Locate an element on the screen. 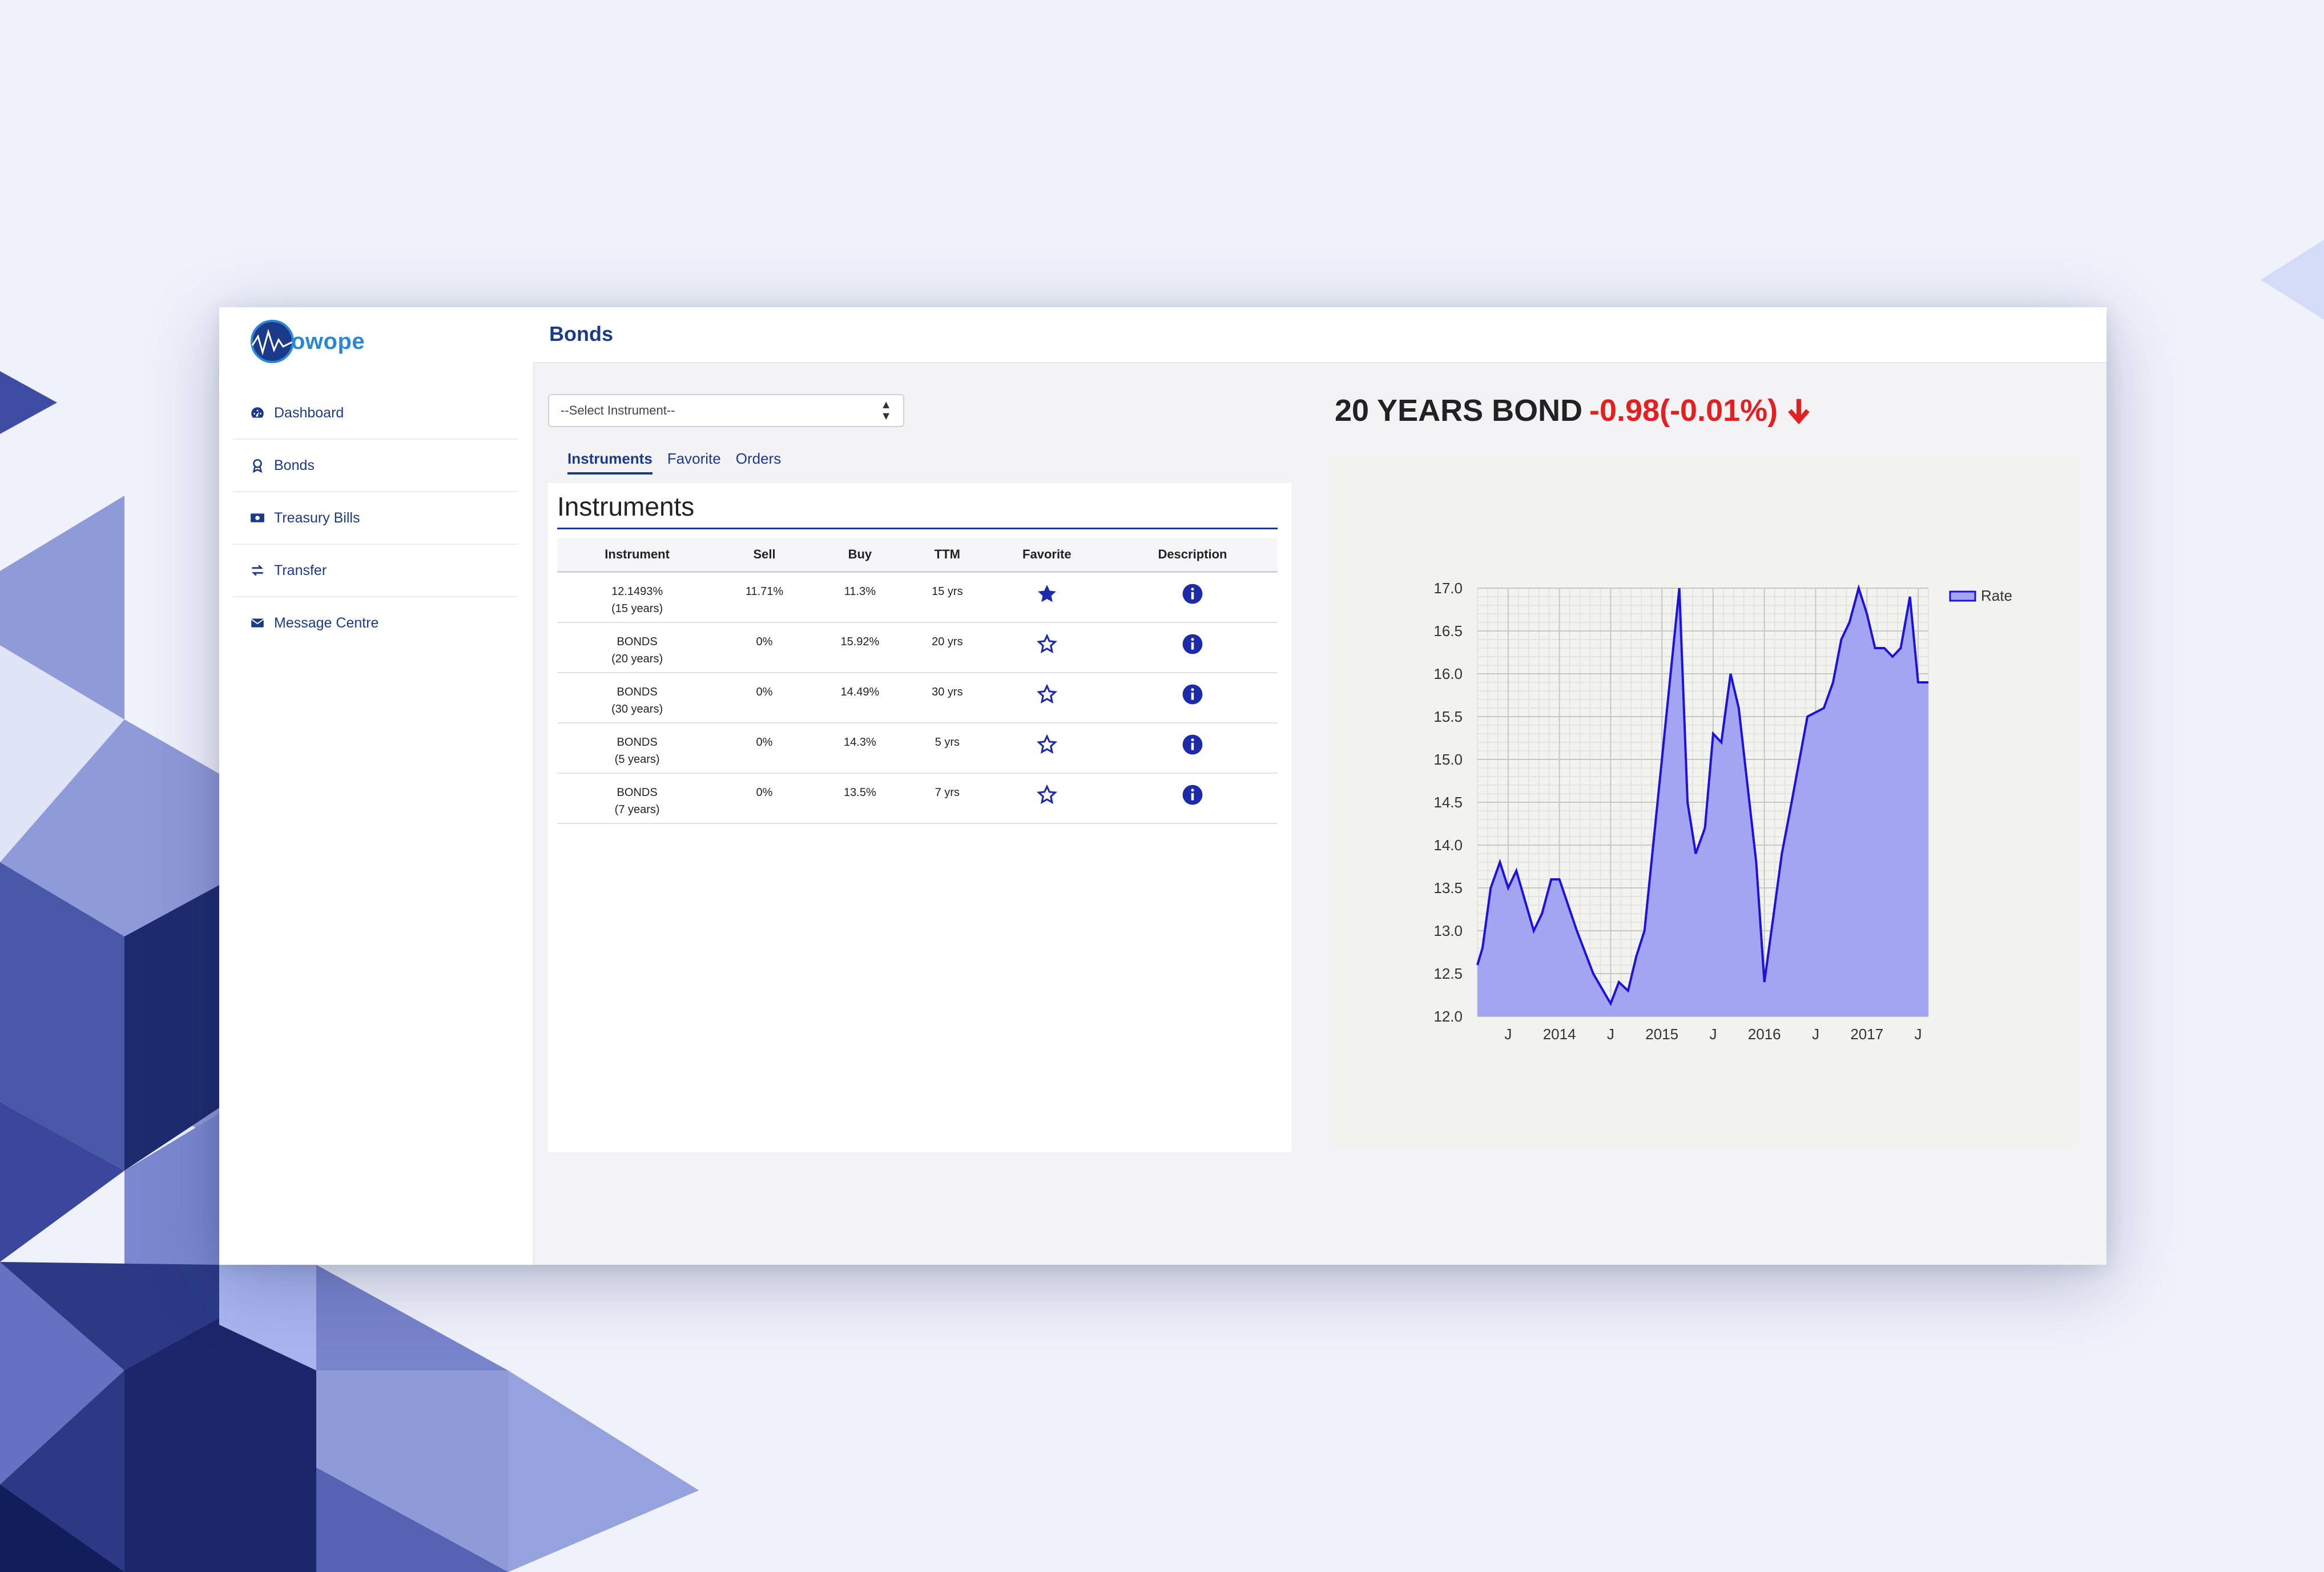 This screenshot has width=2324, height=1572. table-row: BONDS (20 years) 0% 15.92% 20 yrs is located at coordinates (917, 647).